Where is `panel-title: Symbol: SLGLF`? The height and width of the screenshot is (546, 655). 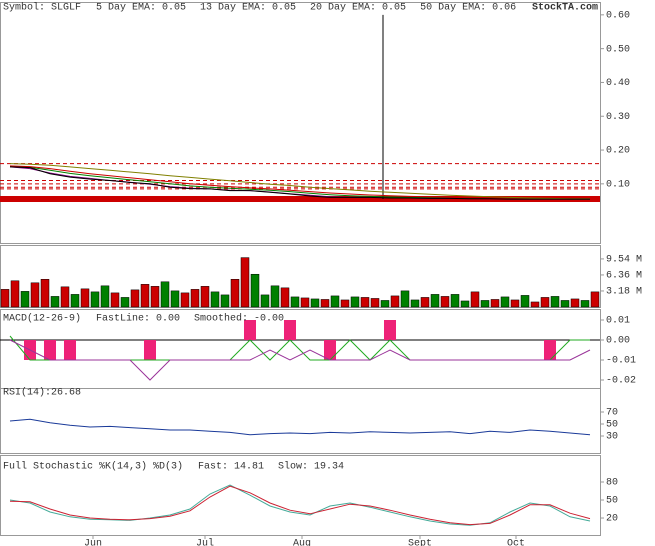 panel-title: Symbol: SLGLF is located at coordinates (42, 8).